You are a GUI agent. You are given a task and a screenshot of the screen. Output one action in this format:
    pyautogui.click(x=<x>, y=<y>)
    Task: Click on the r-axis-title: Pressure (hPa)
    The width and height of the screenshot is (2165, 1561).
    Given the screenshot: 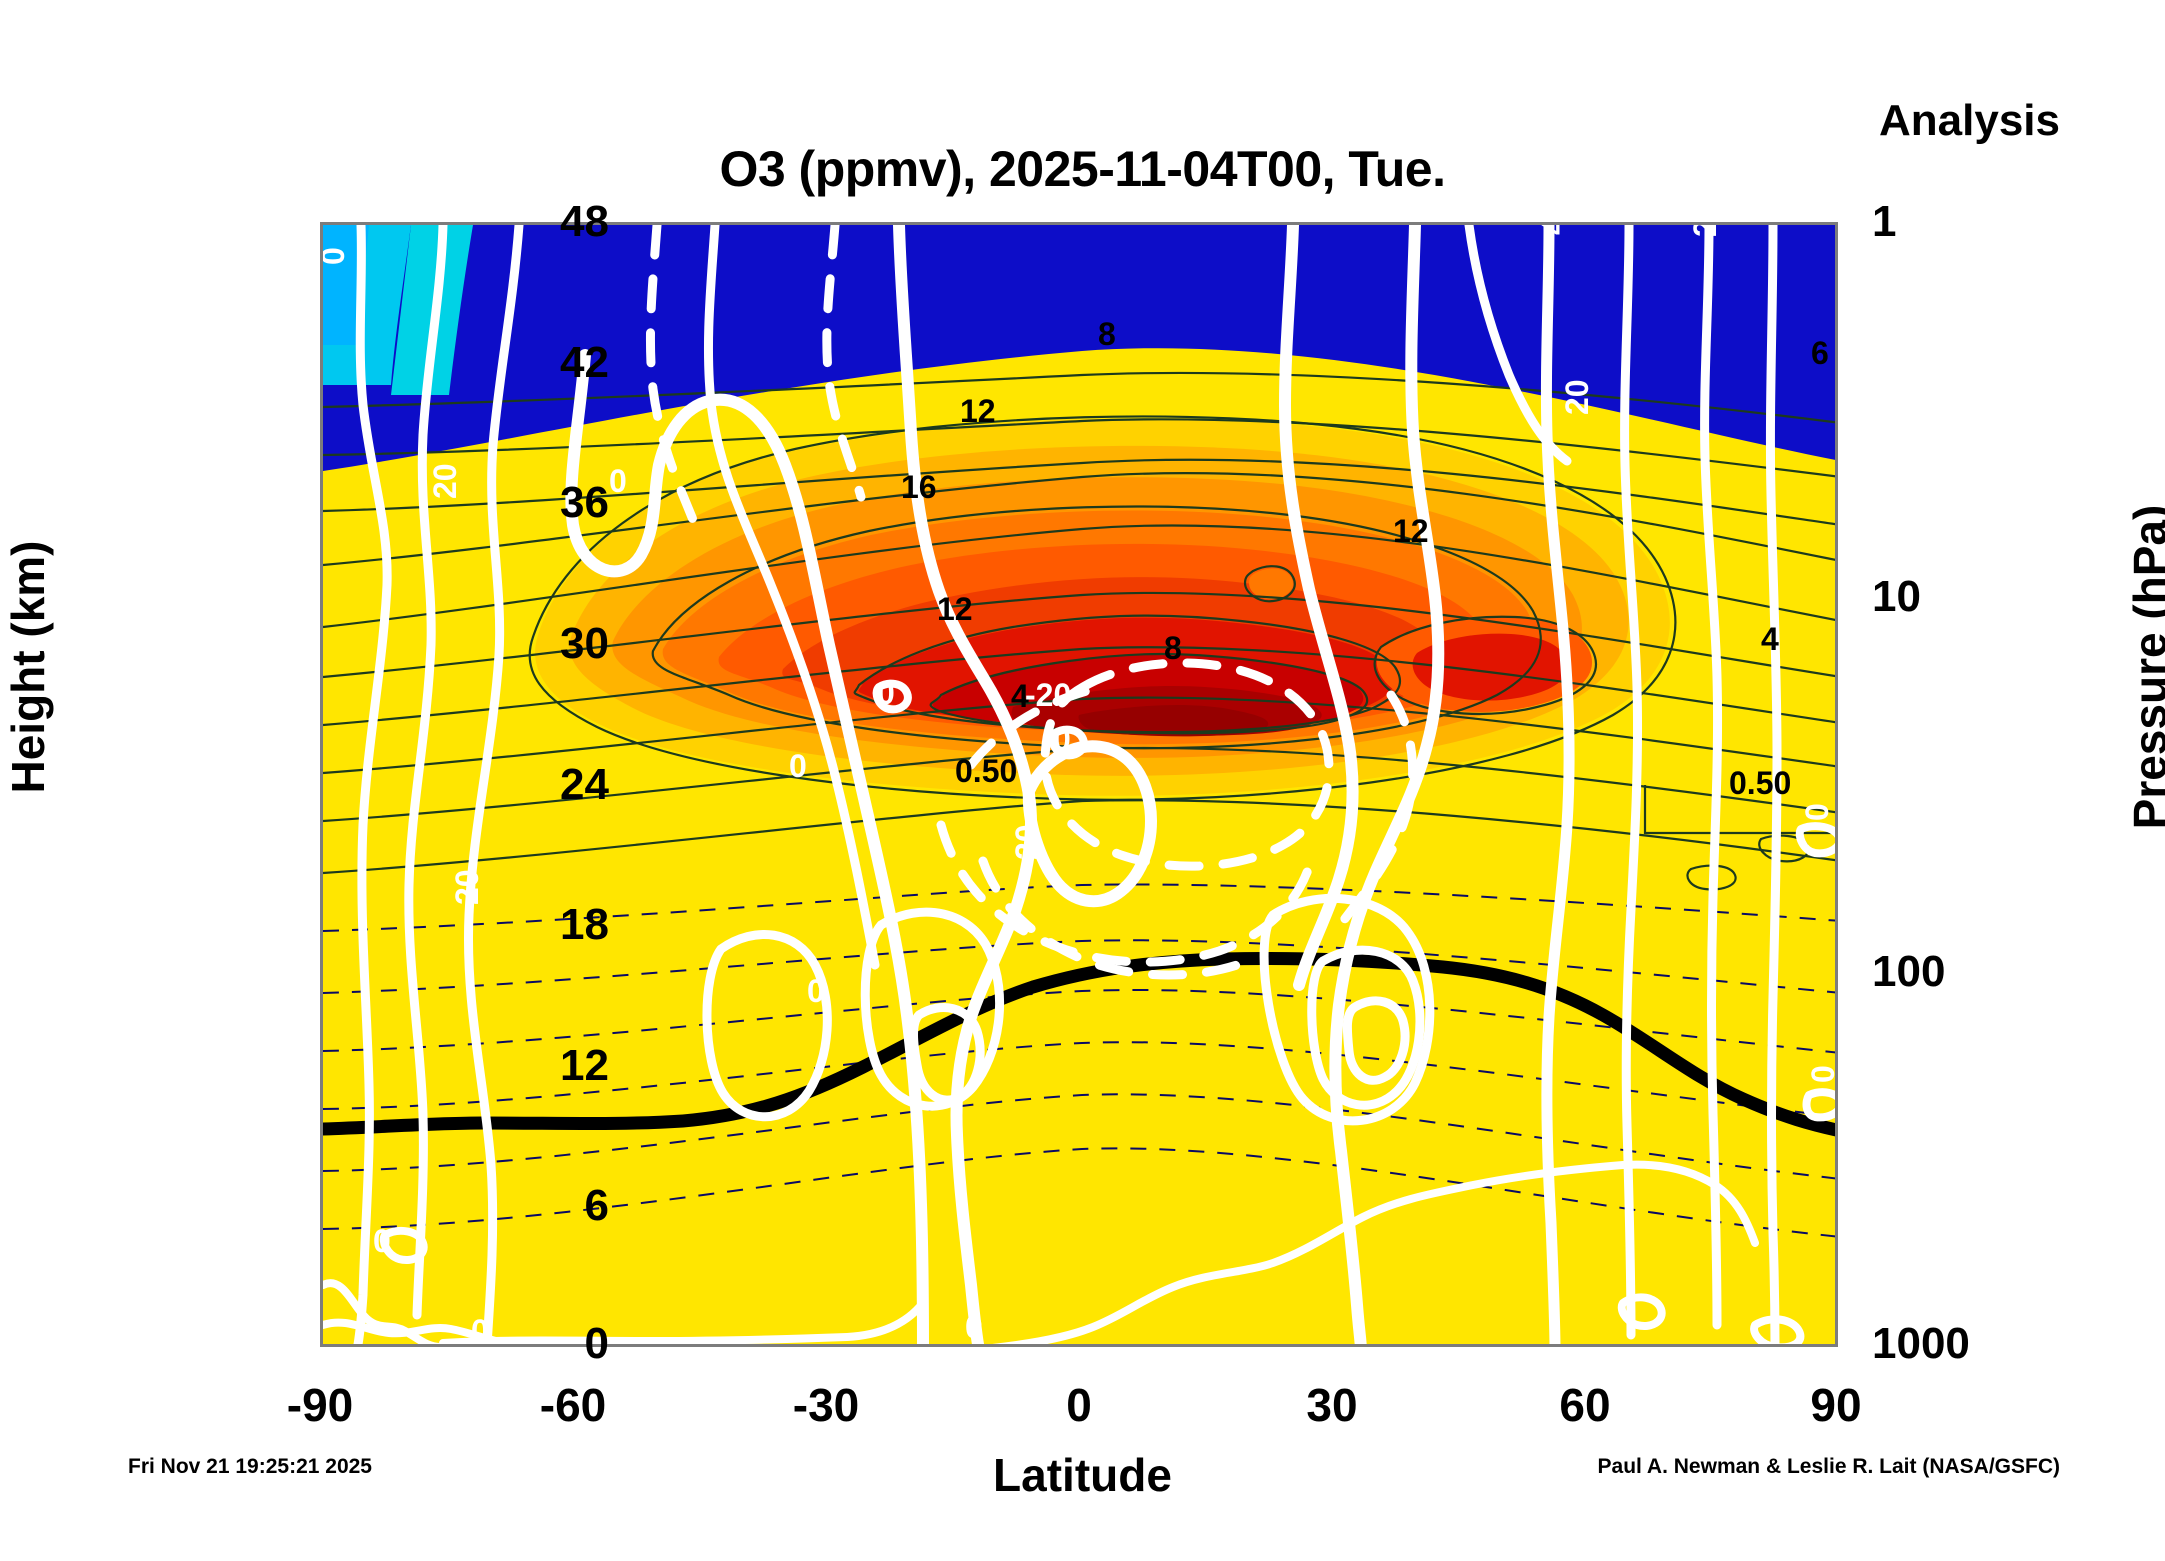 What is the action you would take?
    pyautogui.click(x=2144, y=667)
    